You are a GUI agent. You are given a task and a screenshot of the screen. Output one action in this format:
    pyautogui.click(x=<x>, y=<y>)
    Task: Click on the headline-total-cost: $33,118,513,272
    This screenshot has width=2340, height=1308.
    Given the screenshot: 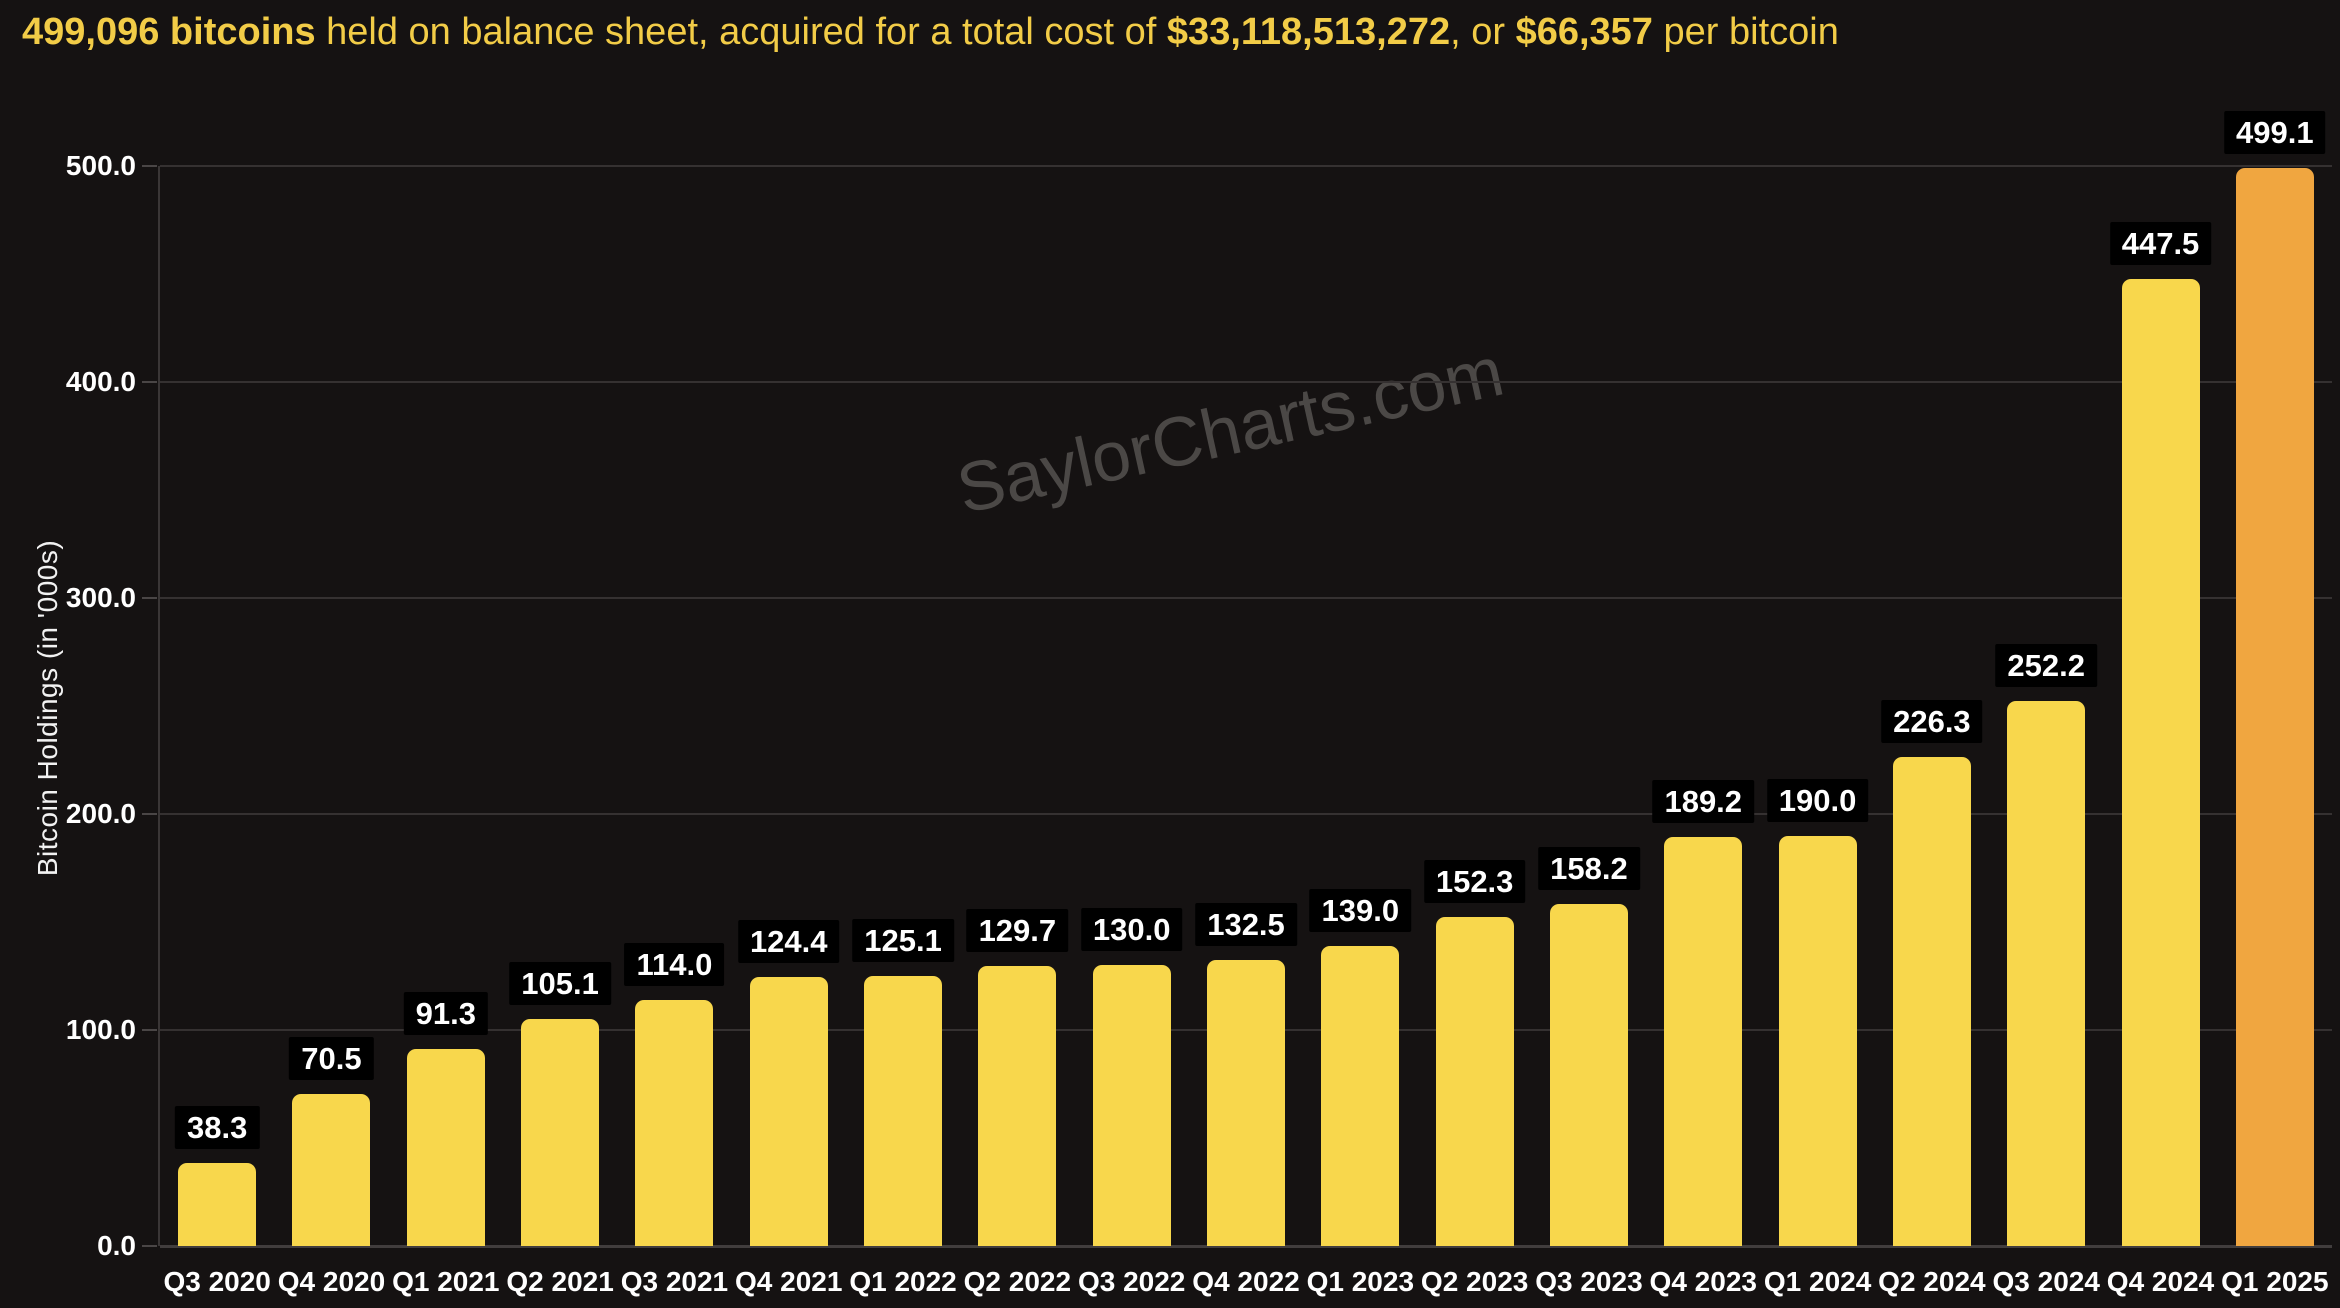 What is the action you would take?
    pyautogui.click(x=1308, y=32)
    